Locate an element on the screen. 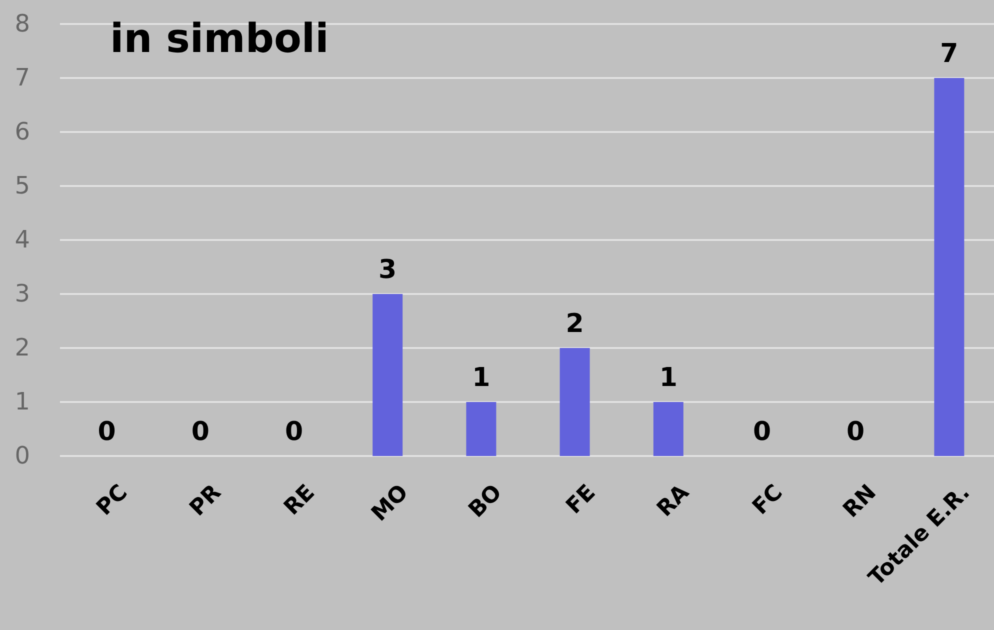  y-tick-label: 2 is located at coordinates (22, 348).